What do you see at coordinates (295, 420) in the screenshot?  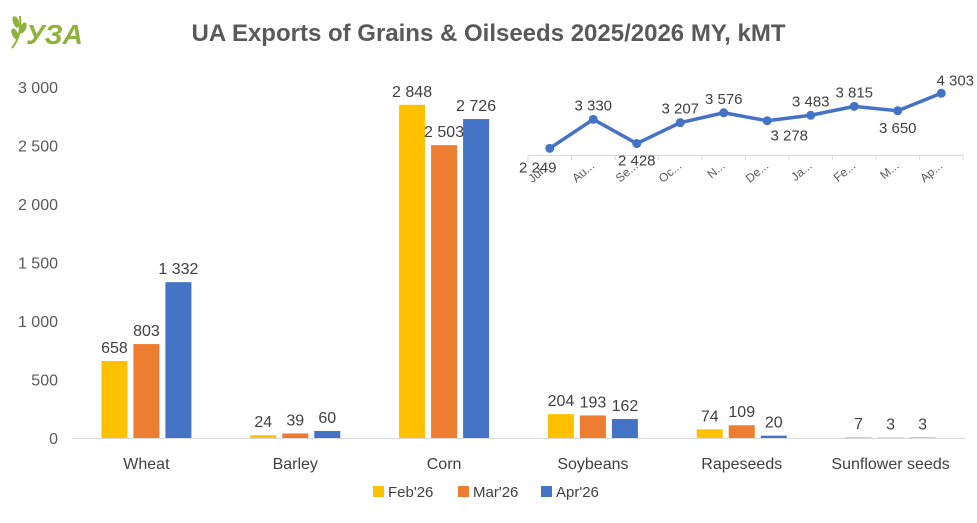 I see `bar-value-label: 39` at bounding box center [295, 420].